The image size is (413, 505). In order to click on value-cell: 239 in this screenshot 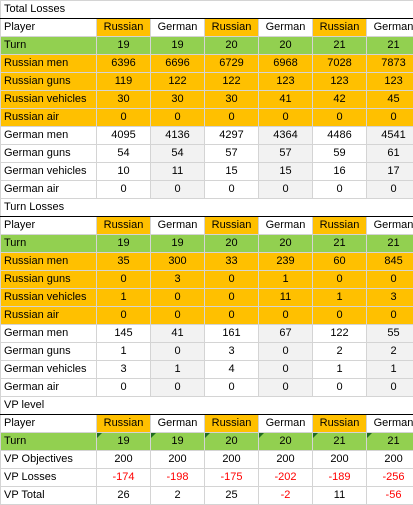, I will do `click(286, 262)`.